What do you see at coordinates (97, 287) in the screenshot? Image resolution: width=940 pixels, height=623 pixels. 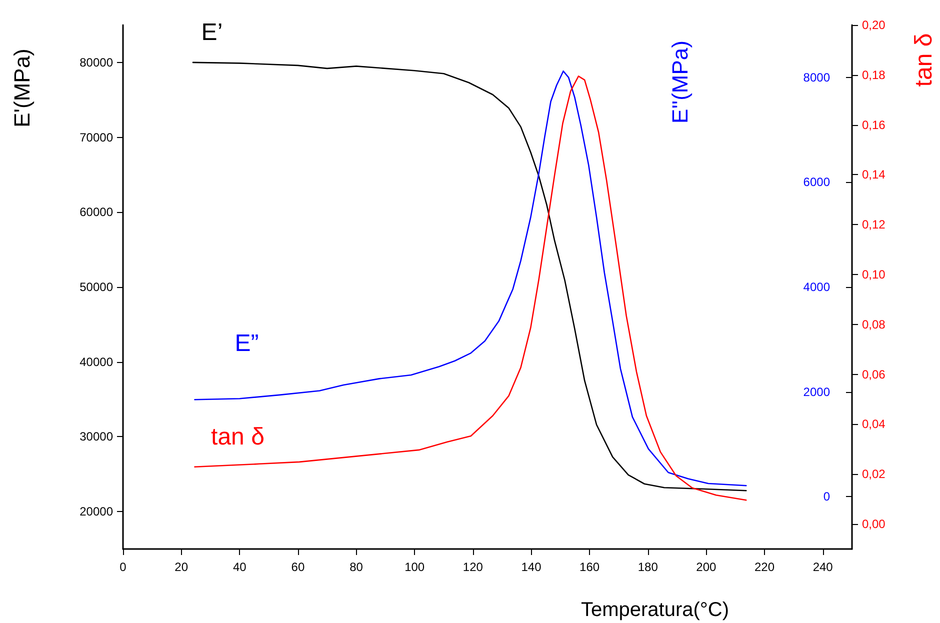 I see `y-tick-label: 50000` at bounding box center [97, 287].